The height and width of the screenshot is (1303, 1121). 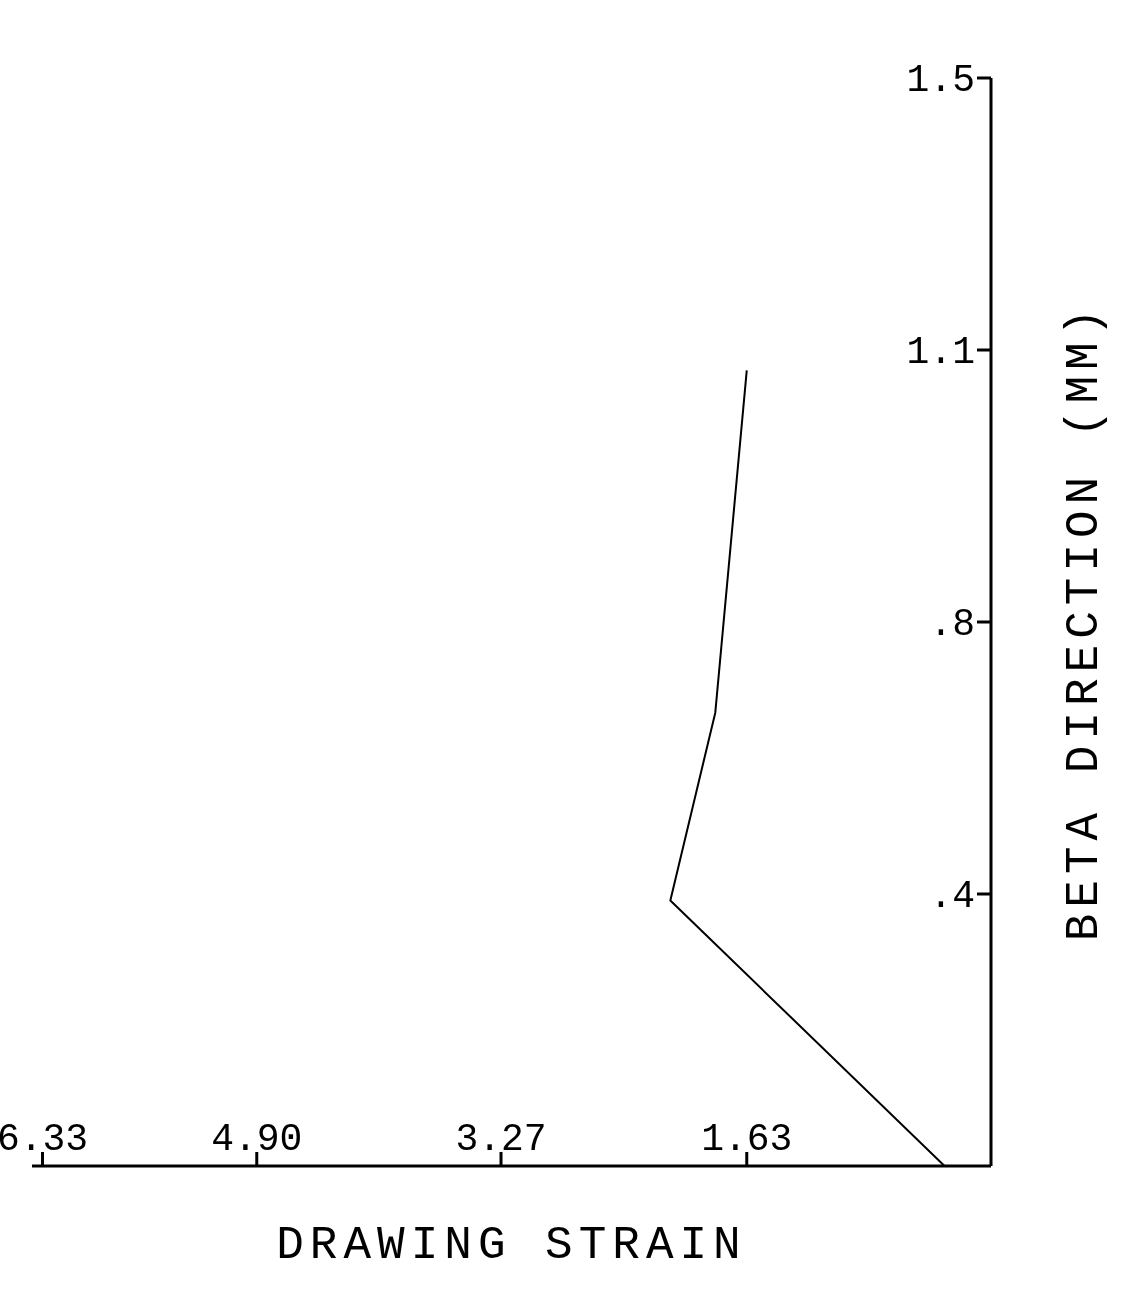 I want to click on y-tick-label: .8, so click(x=952, y=625).